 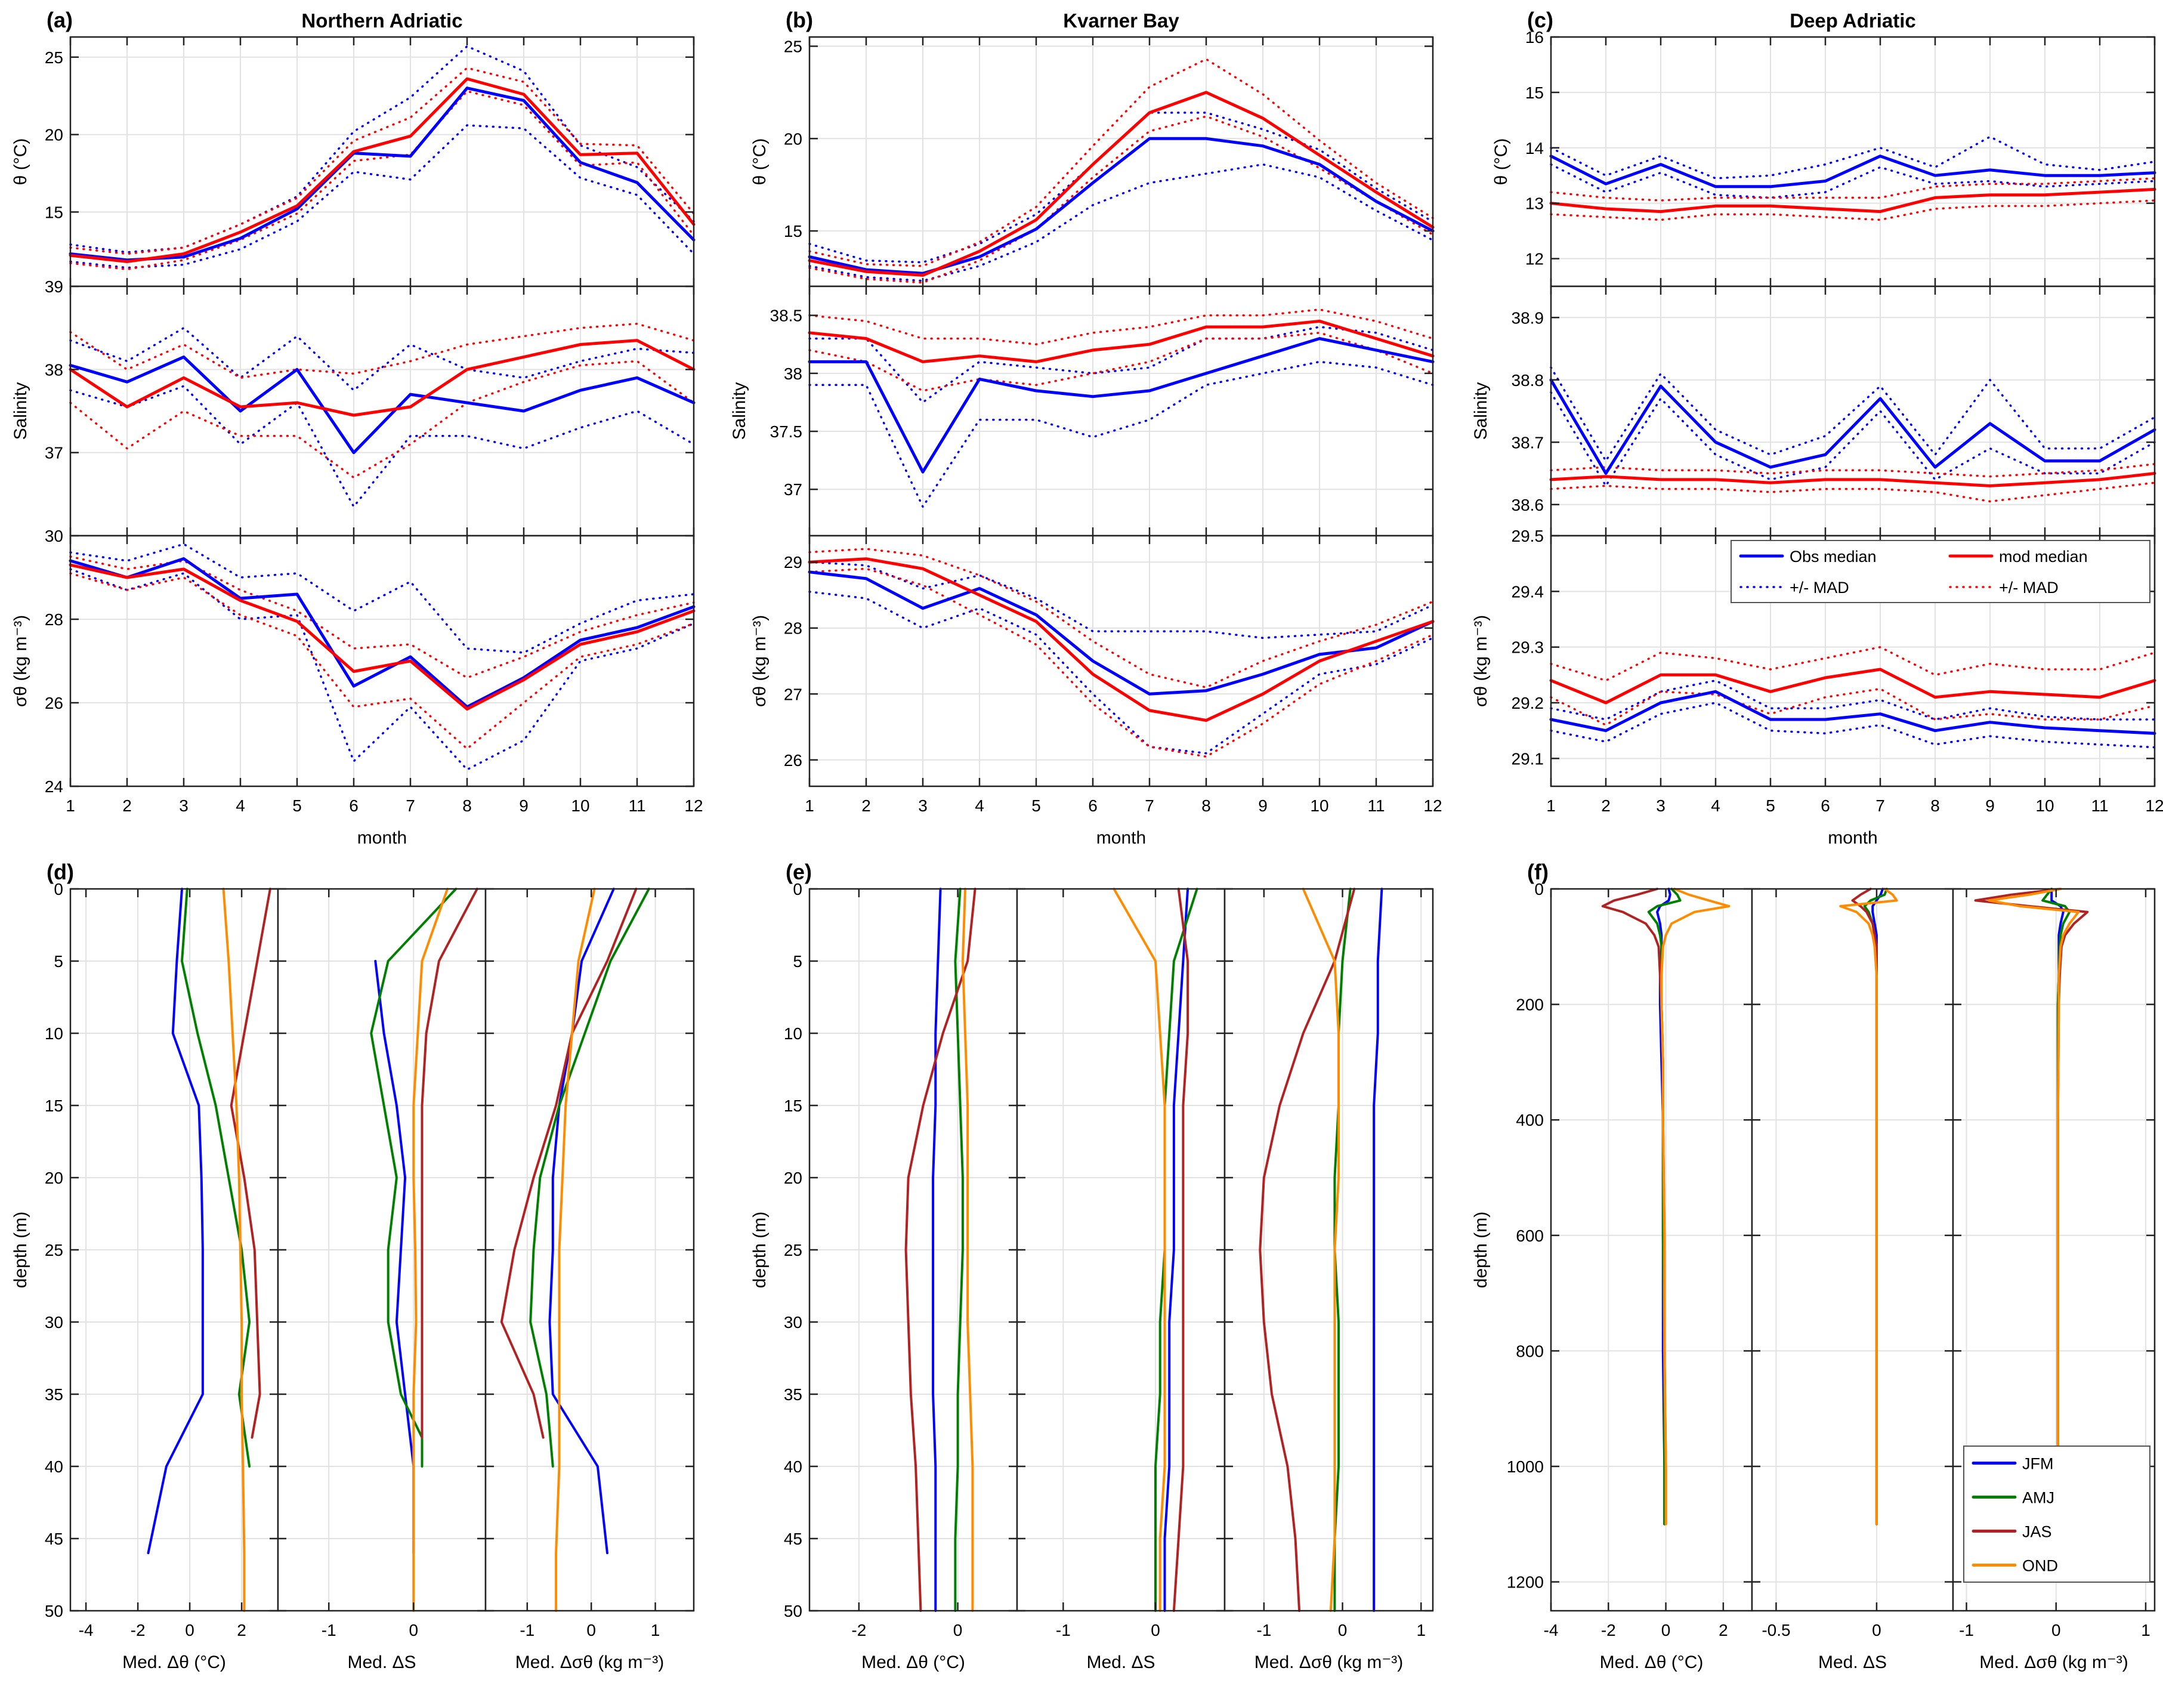 I want to click on y-tick-label: 27, so click(x=793, y=694).